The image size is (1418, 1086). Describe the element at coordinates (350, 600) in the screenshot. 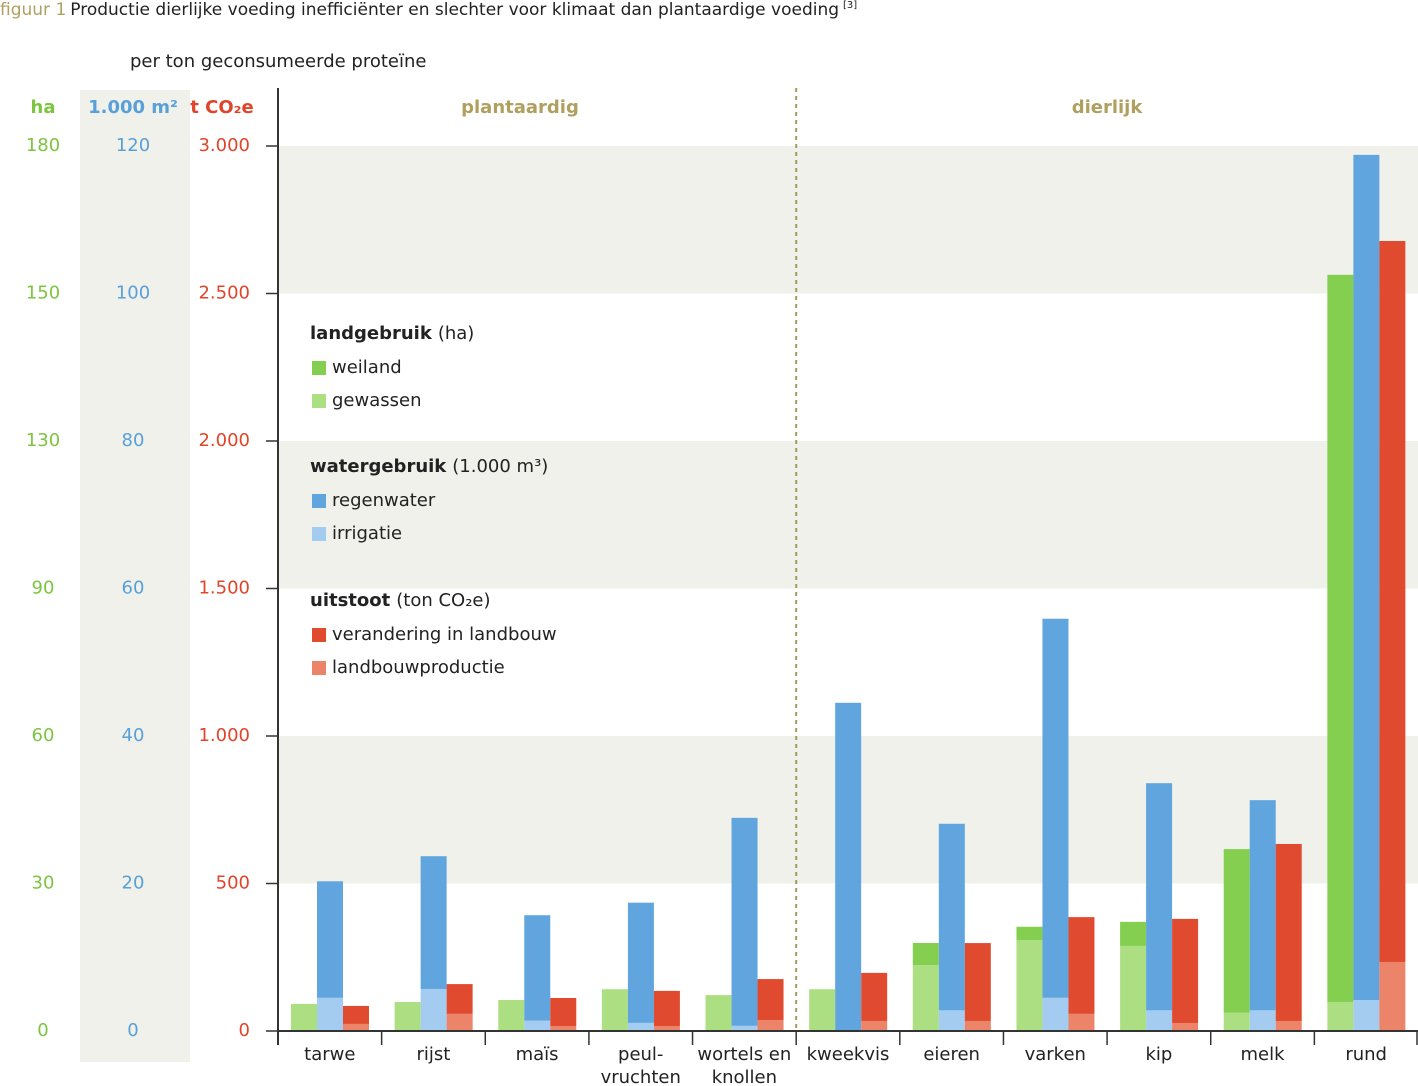

I see `legend-title: uitstoot` at that location.